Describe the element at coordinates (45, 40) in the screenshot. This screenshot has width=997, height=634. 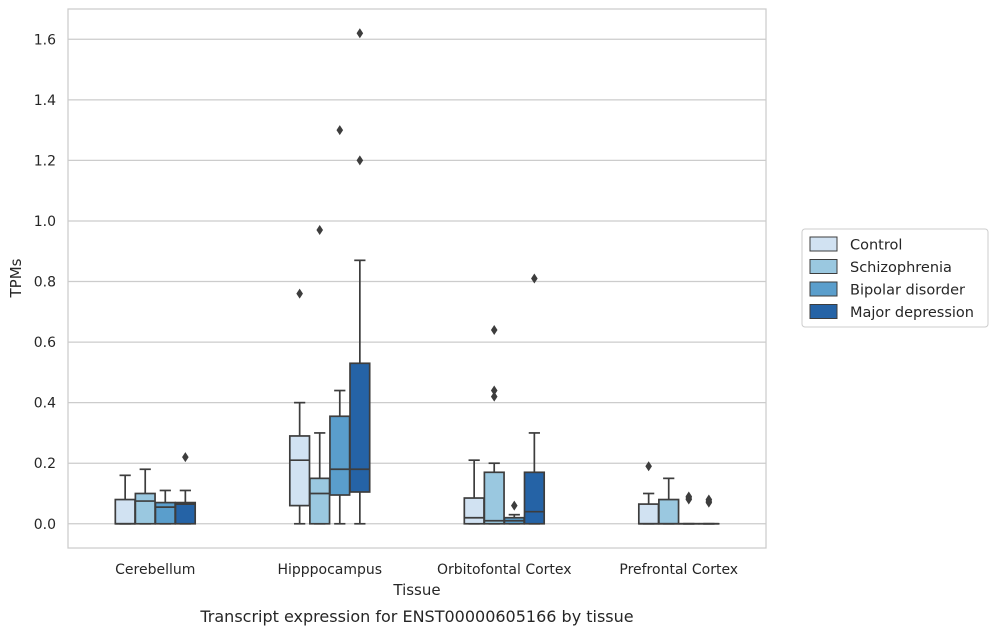
I see `y-tick-label: 1.6` at that location.